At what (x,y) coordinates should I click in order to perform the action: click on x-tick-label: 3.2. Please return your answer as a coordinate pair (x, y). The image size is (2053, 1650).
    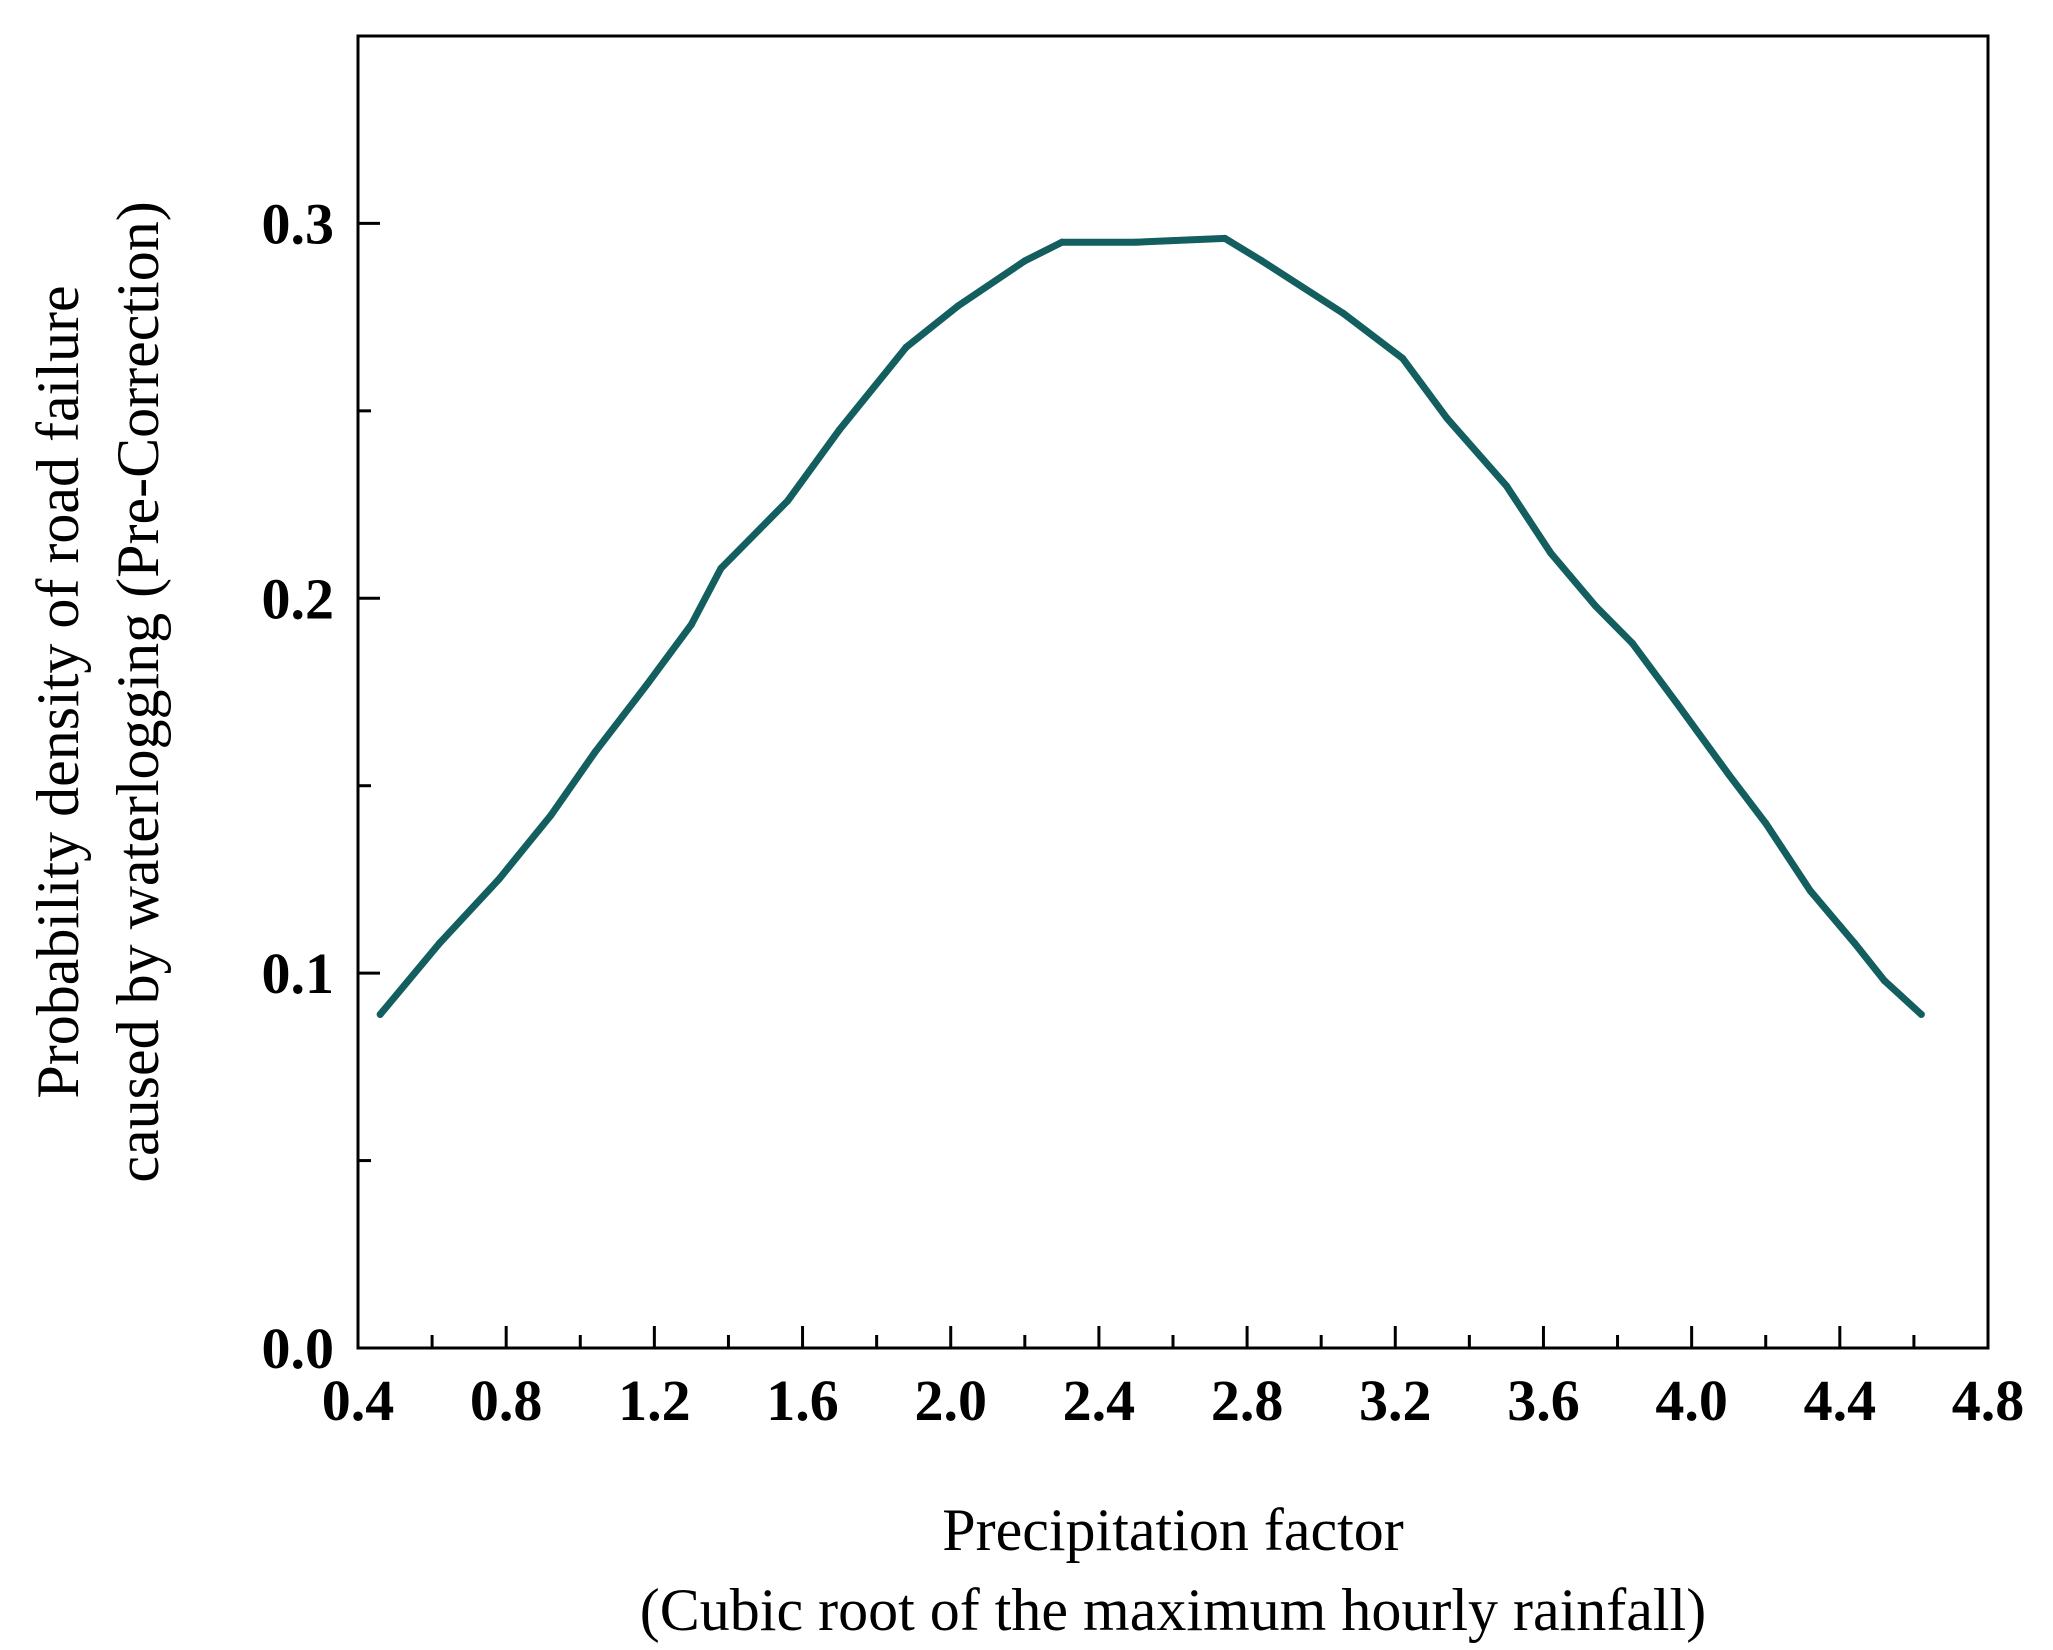
    Looking at the image, I should click on (1395, 1400).